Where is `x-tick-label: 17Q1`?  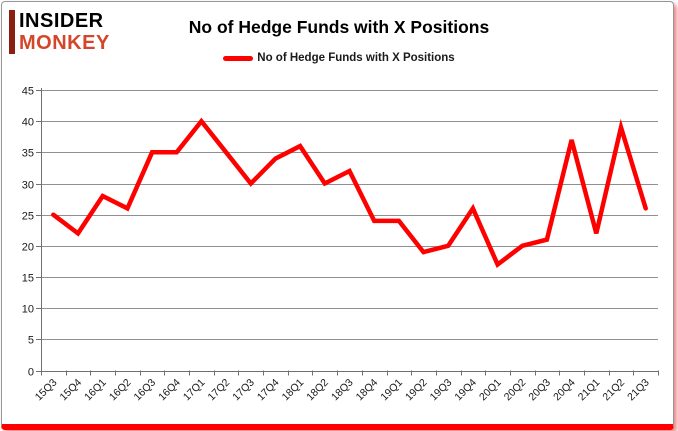
x-tick-label: 17Q1 is located at coordinates (194, 390).